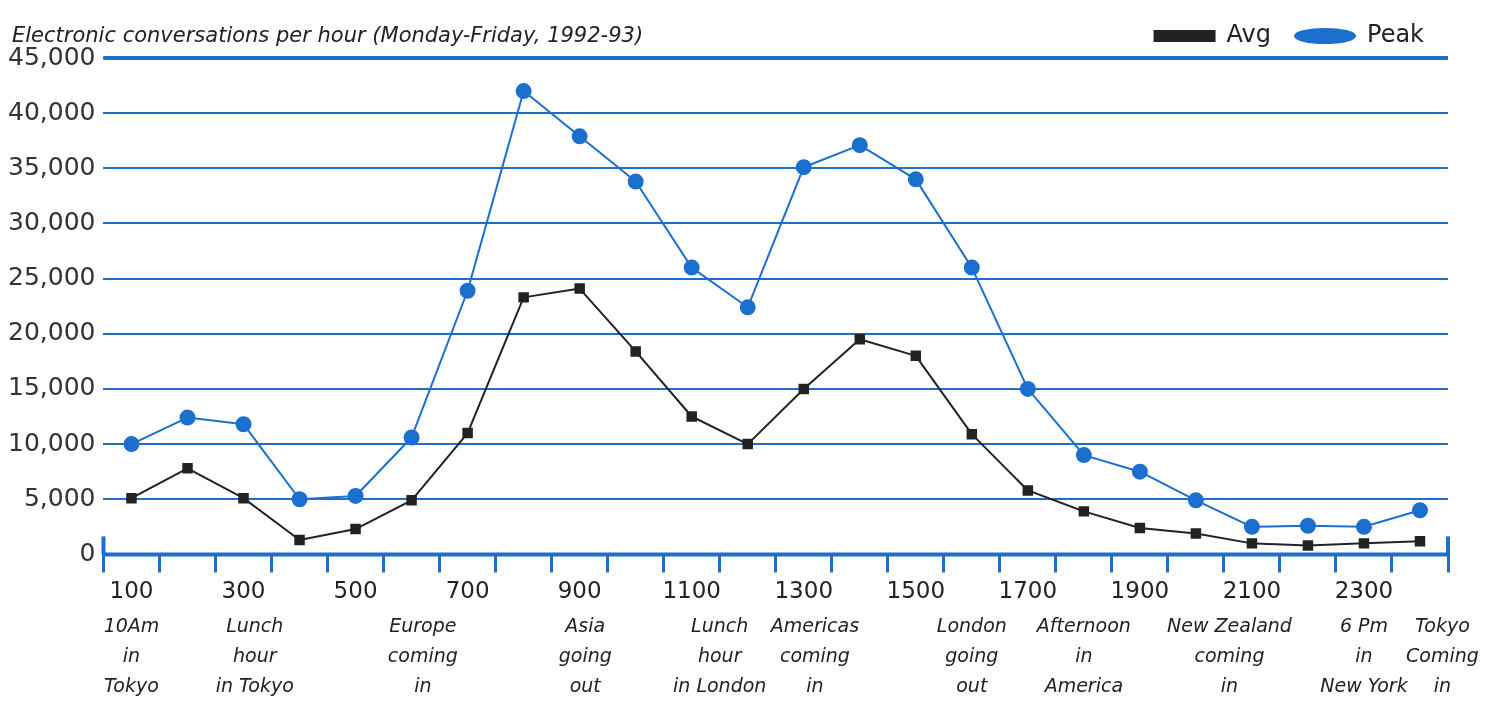 The height and width of the screenshot is (708, 1488). Describe the element at coordinates (804, 590) in the screenshot. I see `x-tick-label: 1300` at that location.